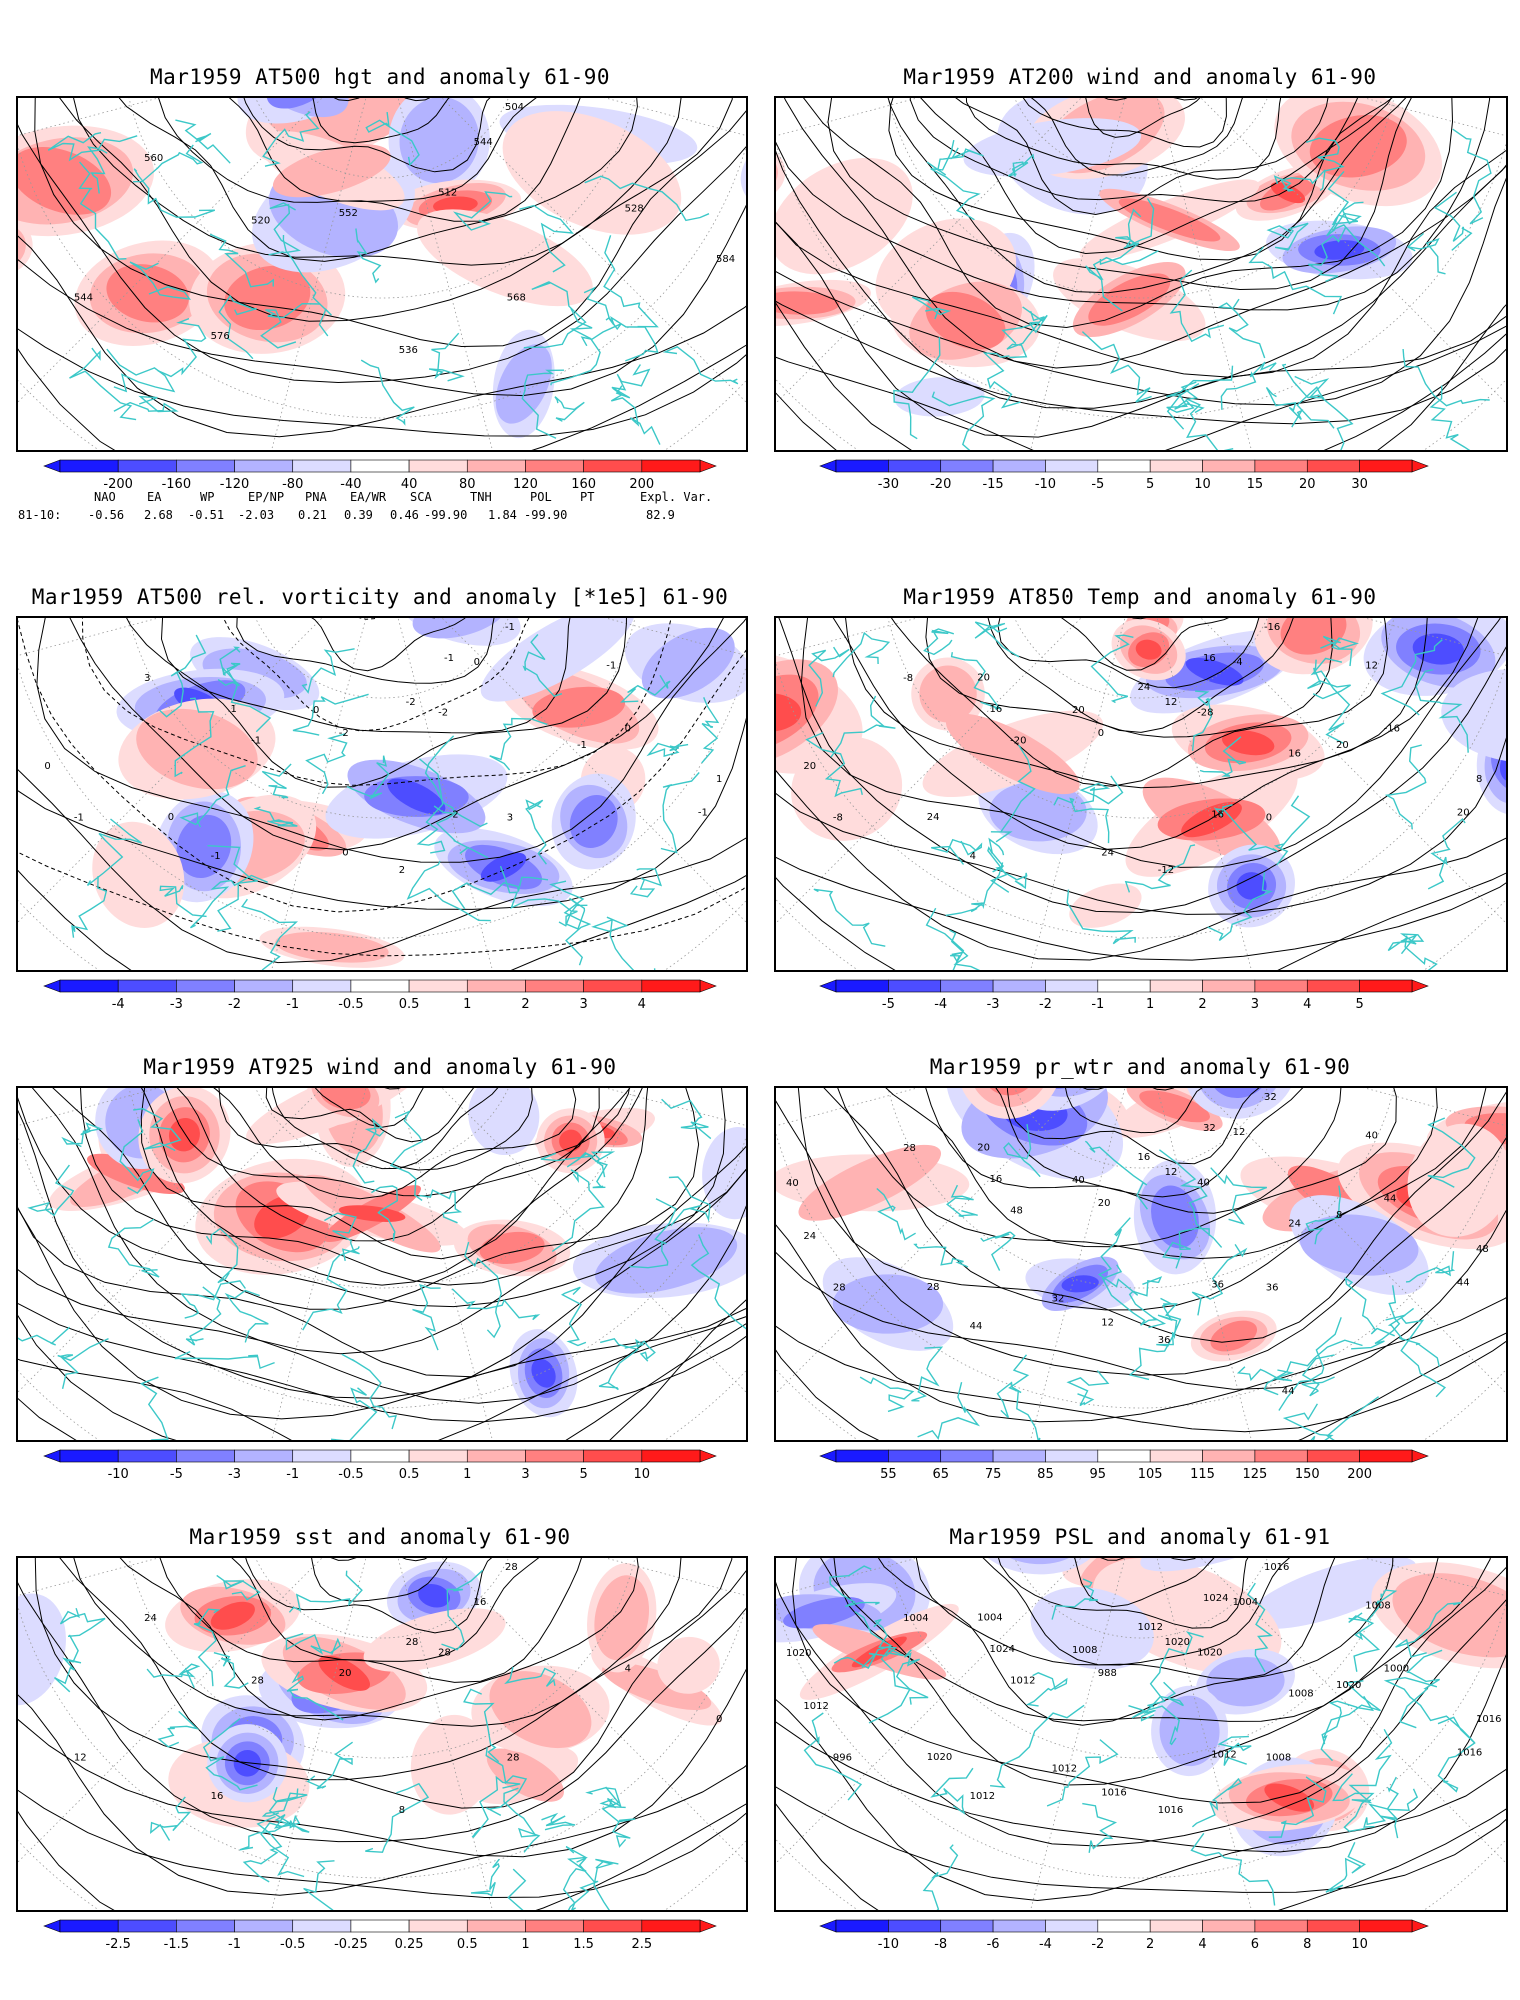 This screenshot has width=1520, height=2000. I want to click on colorbar-tick-label: 1.5, so click(583, 1944).